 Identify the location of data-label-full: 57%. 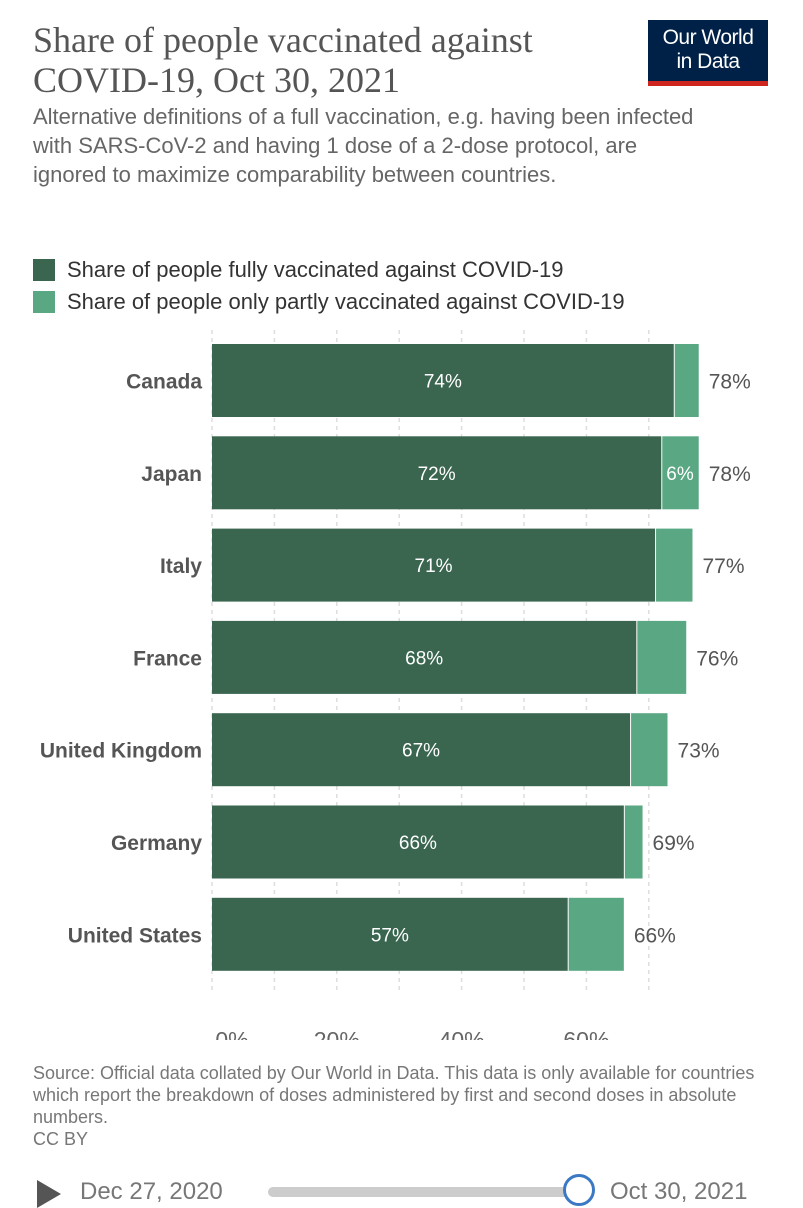
(390, 935).